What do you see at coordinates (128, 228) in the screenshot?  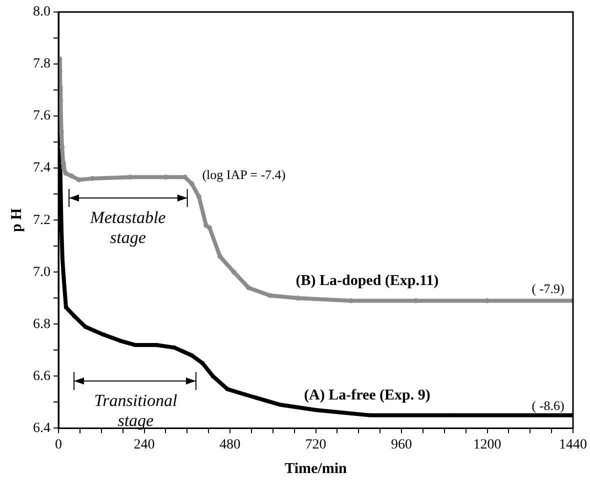 I see `annotation: Metastable stage` at bounding box center [128, 228].